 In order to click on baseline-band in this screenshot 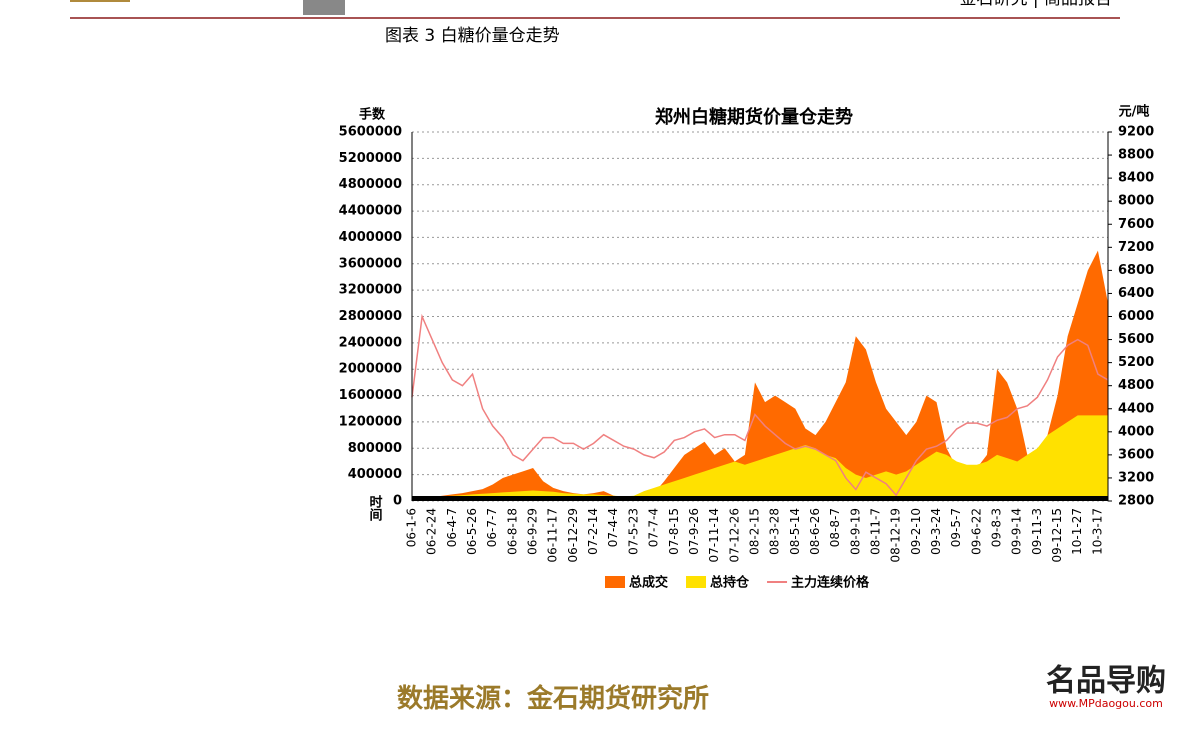, I will do `click(760, 498)`.